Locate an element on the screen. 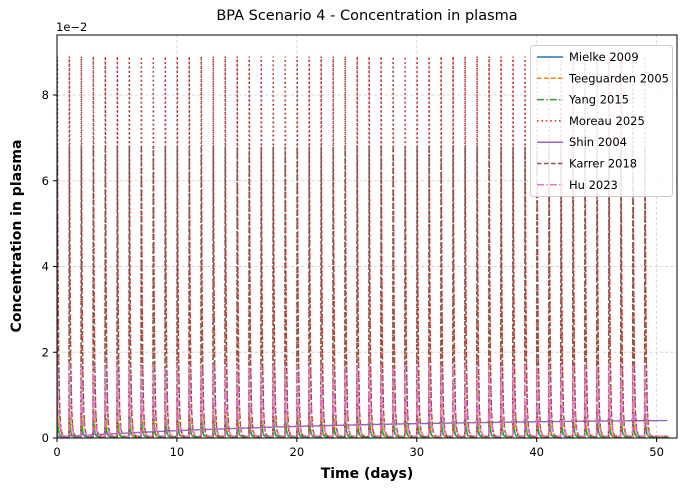  legend-entry-karrer-2018: Karrer 2018 is located at coordinates (587, 164).